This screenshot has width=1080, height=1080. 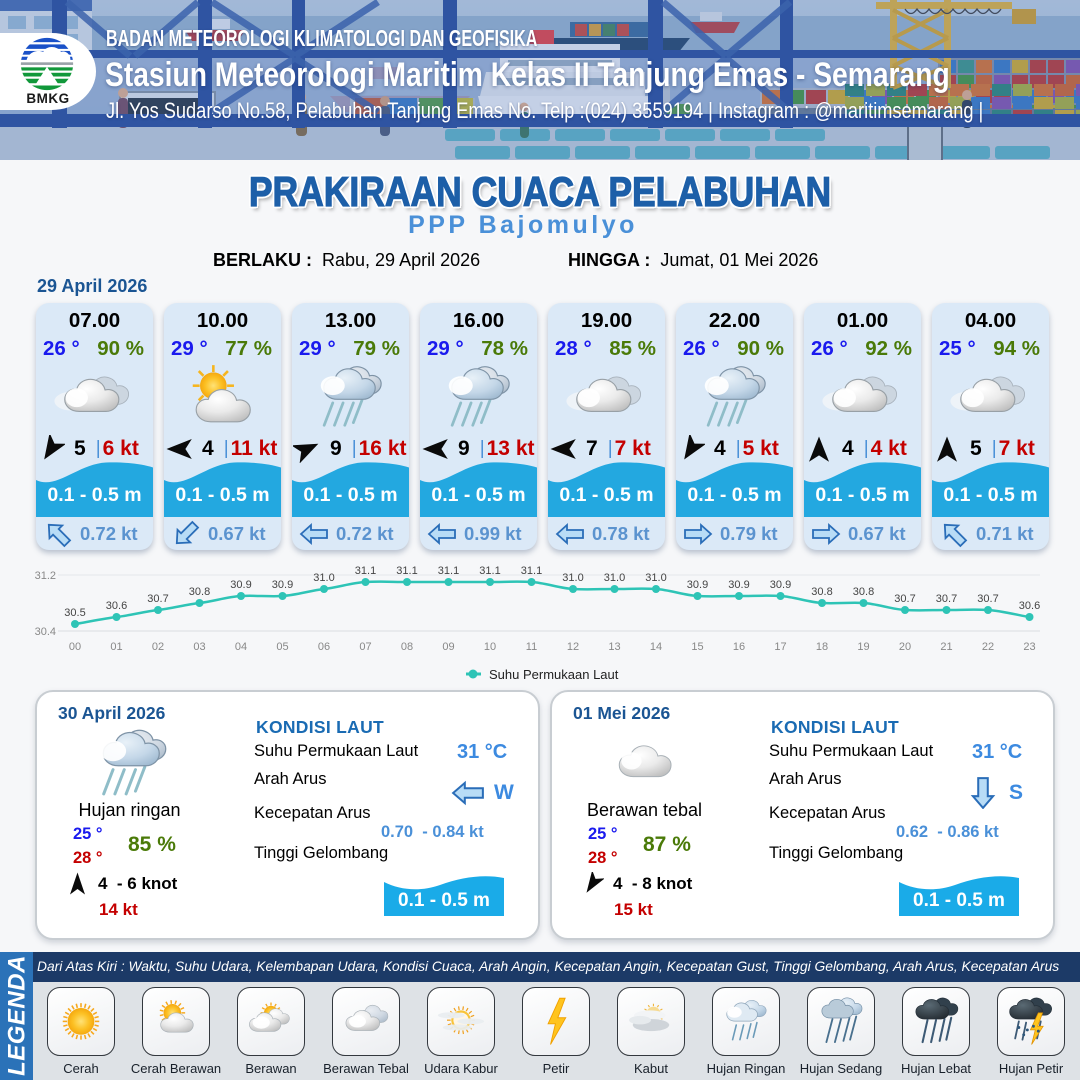 I want to click on svg-text: 09, so click(x=448, y=647).